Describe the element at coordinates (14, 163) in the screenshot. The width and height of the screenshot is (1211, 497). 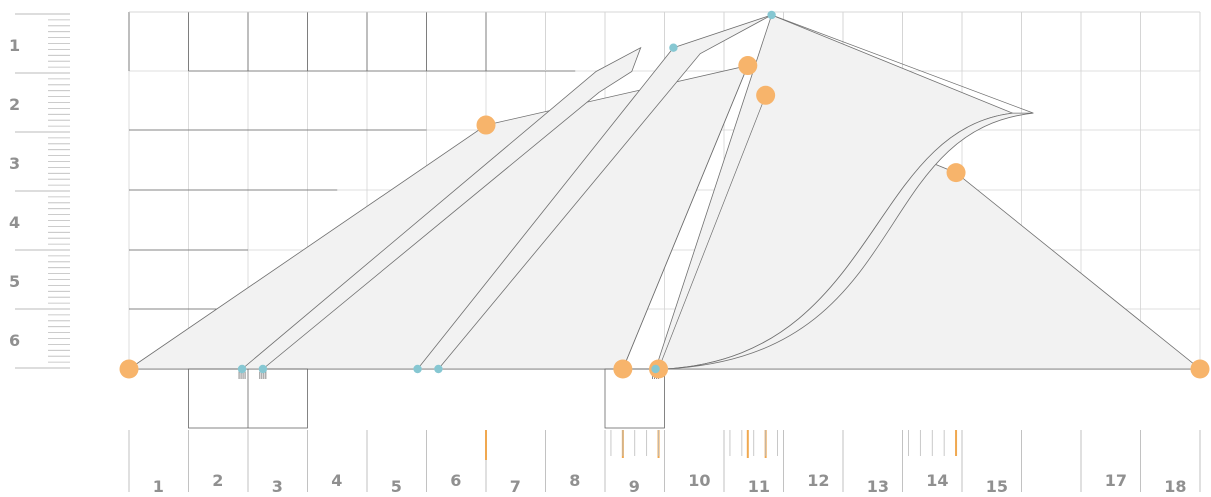
I see `ruler-label: 3` at that location.